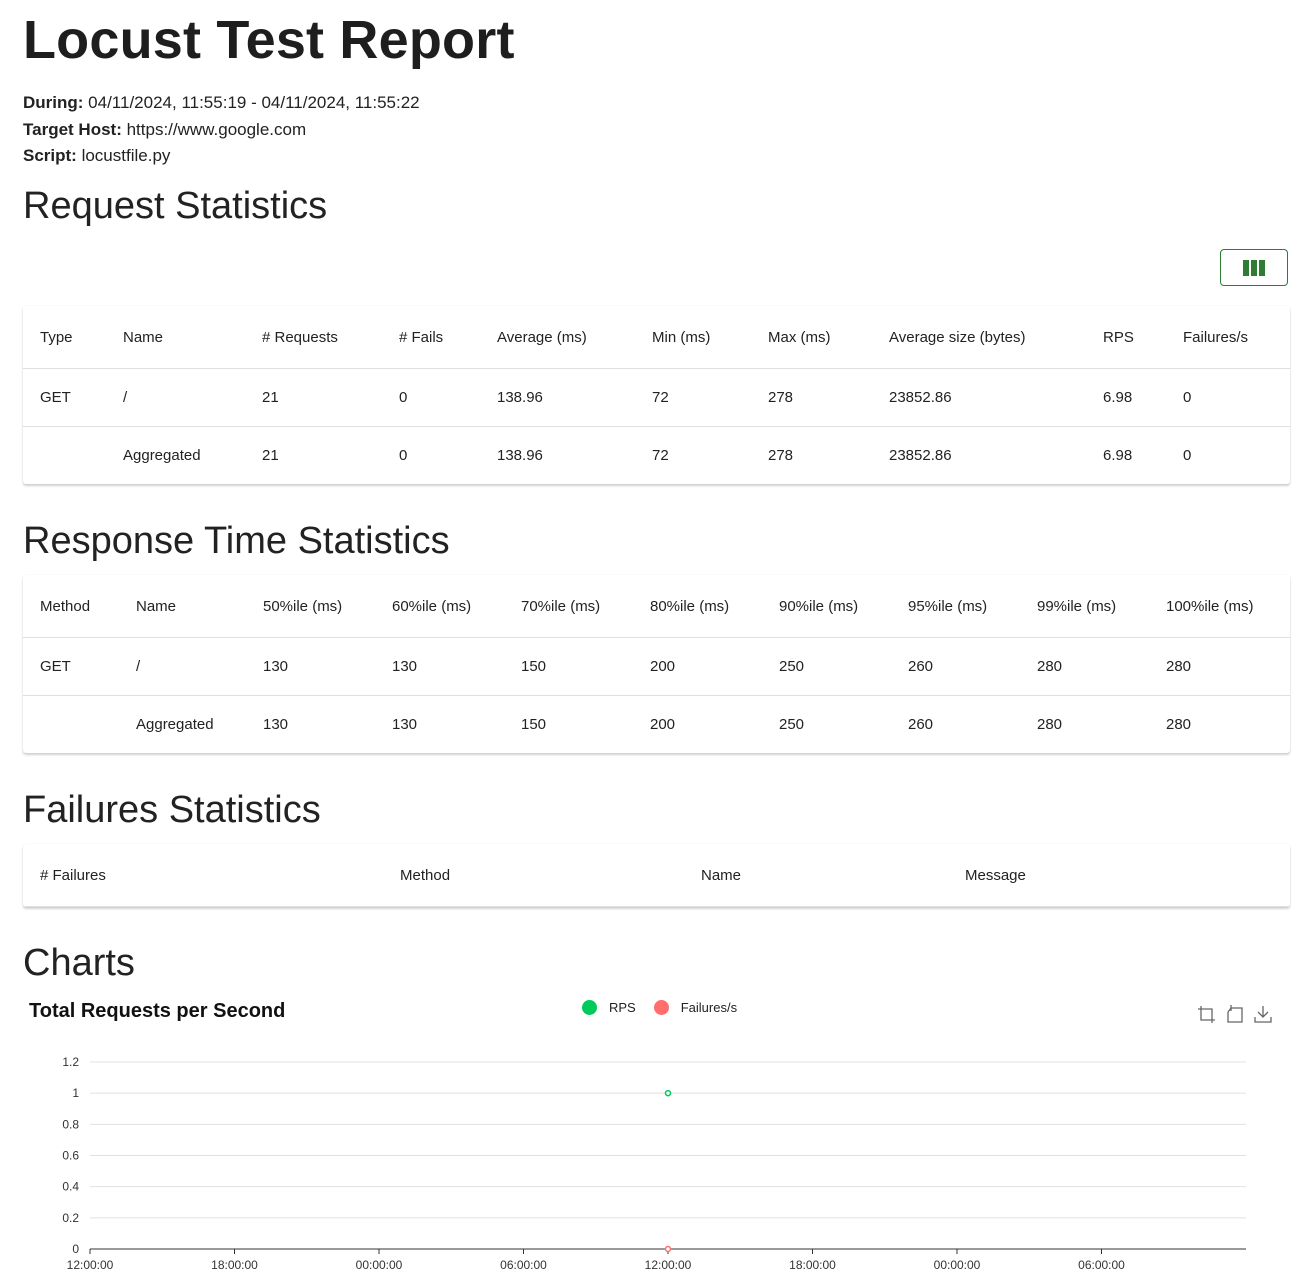  Describe the element at coordinates (70, 1187) in the screenshot. I see `y-tick-label: 0.4` at that location.